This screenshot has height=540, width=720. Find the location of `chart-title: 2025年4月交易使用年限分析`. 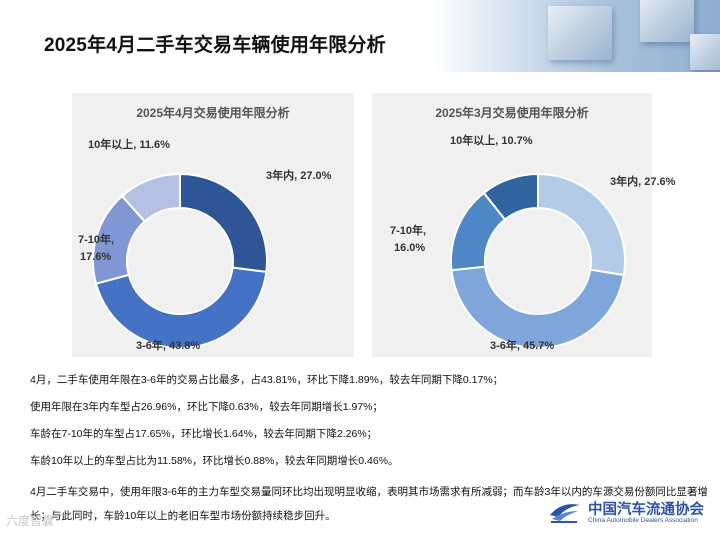

chart-title: 2025年4月交易使用年限分析 is located at coordinates (213, 113).